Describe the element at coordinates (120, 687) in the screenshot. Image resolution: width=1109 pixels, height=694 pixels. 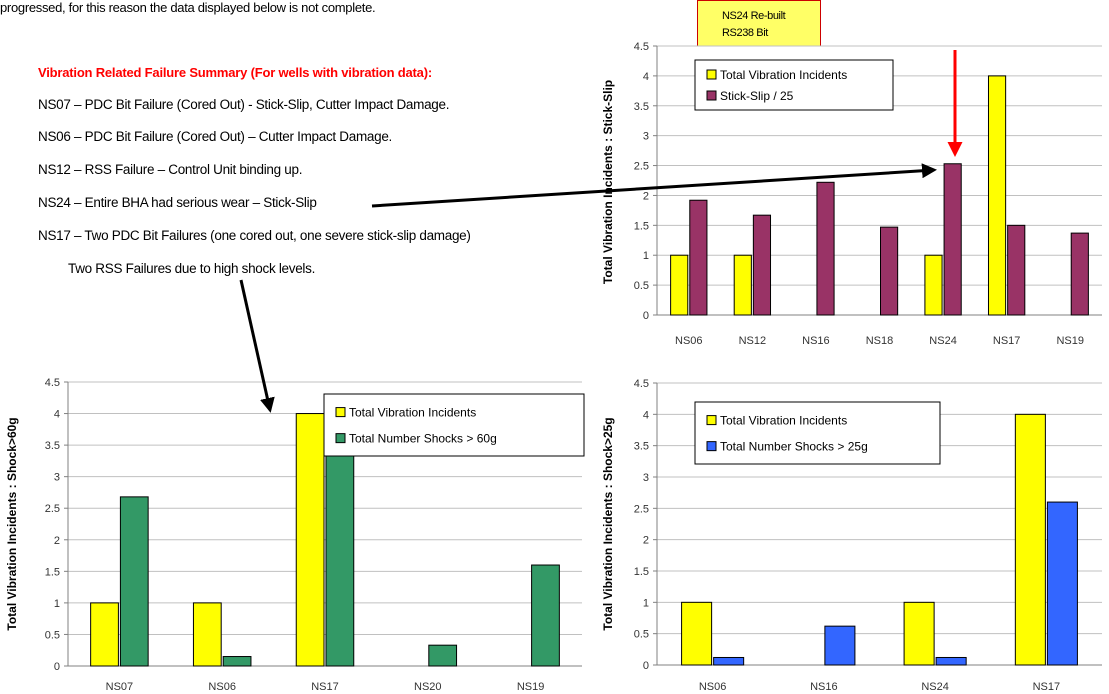
I see `x-tick-label: NS07` at that location.